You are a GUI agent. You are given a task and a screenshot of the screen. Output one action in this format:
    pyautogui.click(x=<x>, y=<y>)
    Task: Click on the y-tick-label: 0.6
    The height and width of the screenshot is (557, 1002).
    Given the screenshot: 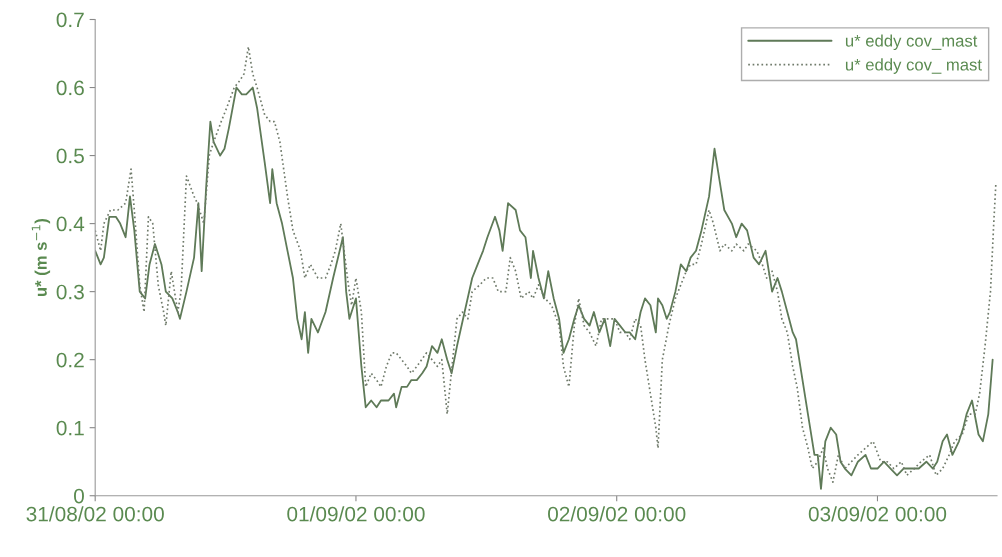 What is the action you would take?
    pyautogui.click(x=70, y=88)
    